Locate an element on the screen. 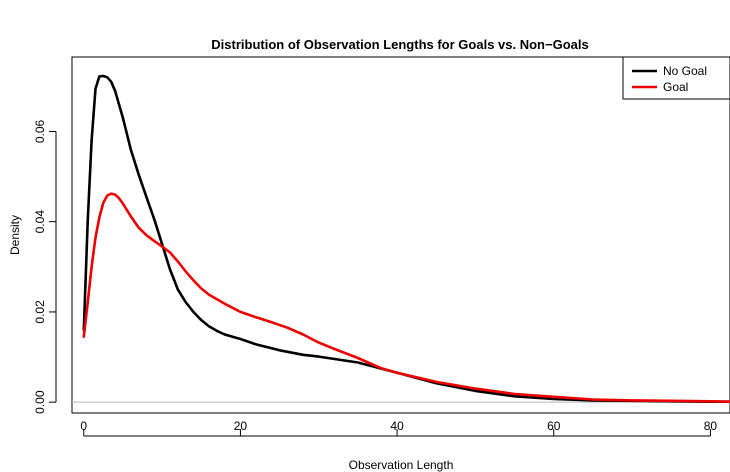 Image resolution: width=730 pixels, height=472 pixels. legend-box is located at coordinates (676, 78).